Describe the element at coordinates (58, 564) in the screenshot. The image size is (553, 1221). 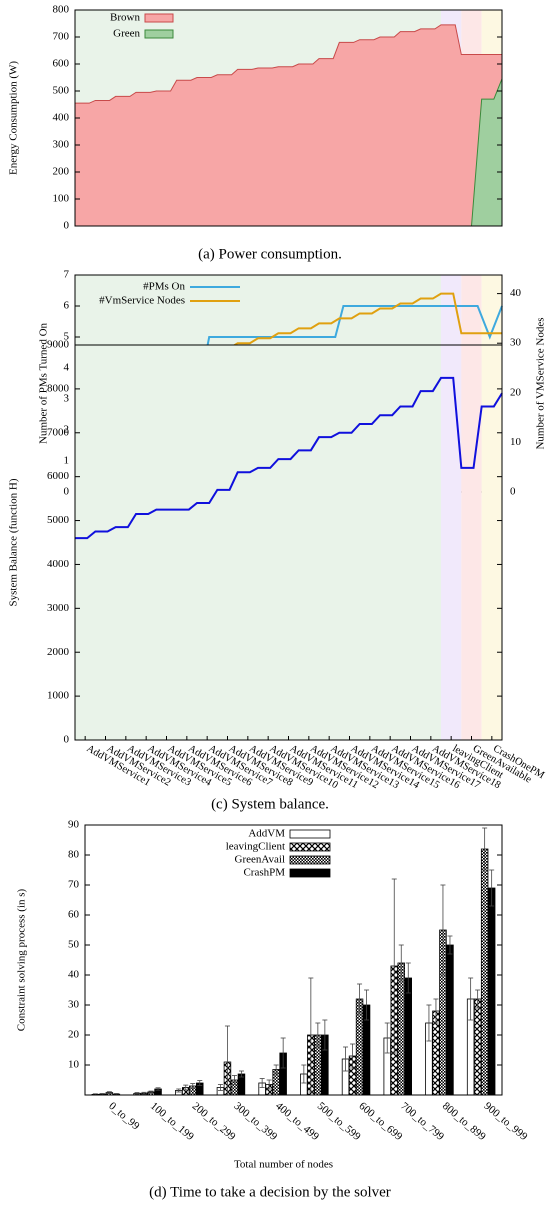
I see `y-tick-label: 4000` at that location.